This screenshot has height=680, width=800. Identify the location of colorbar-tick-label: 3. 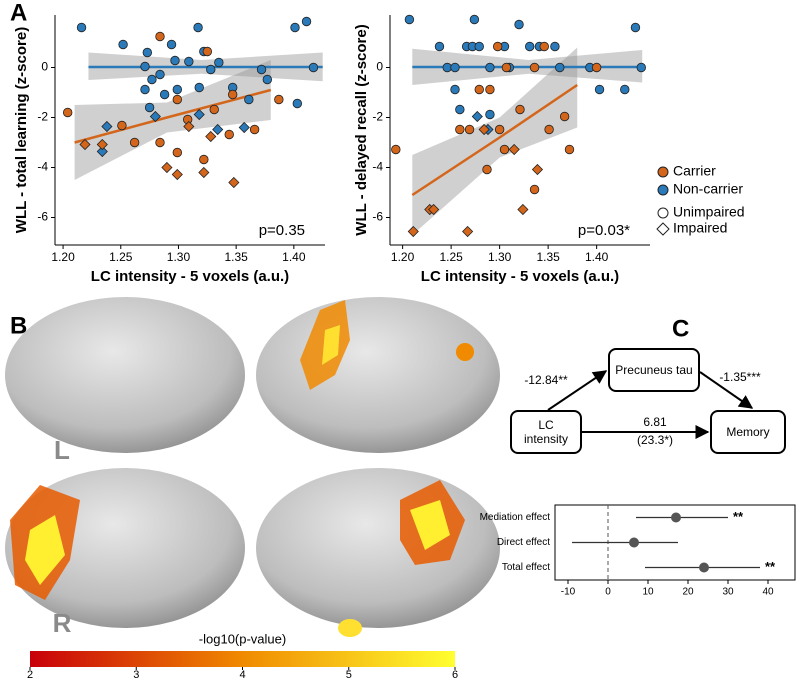
(136, 674).